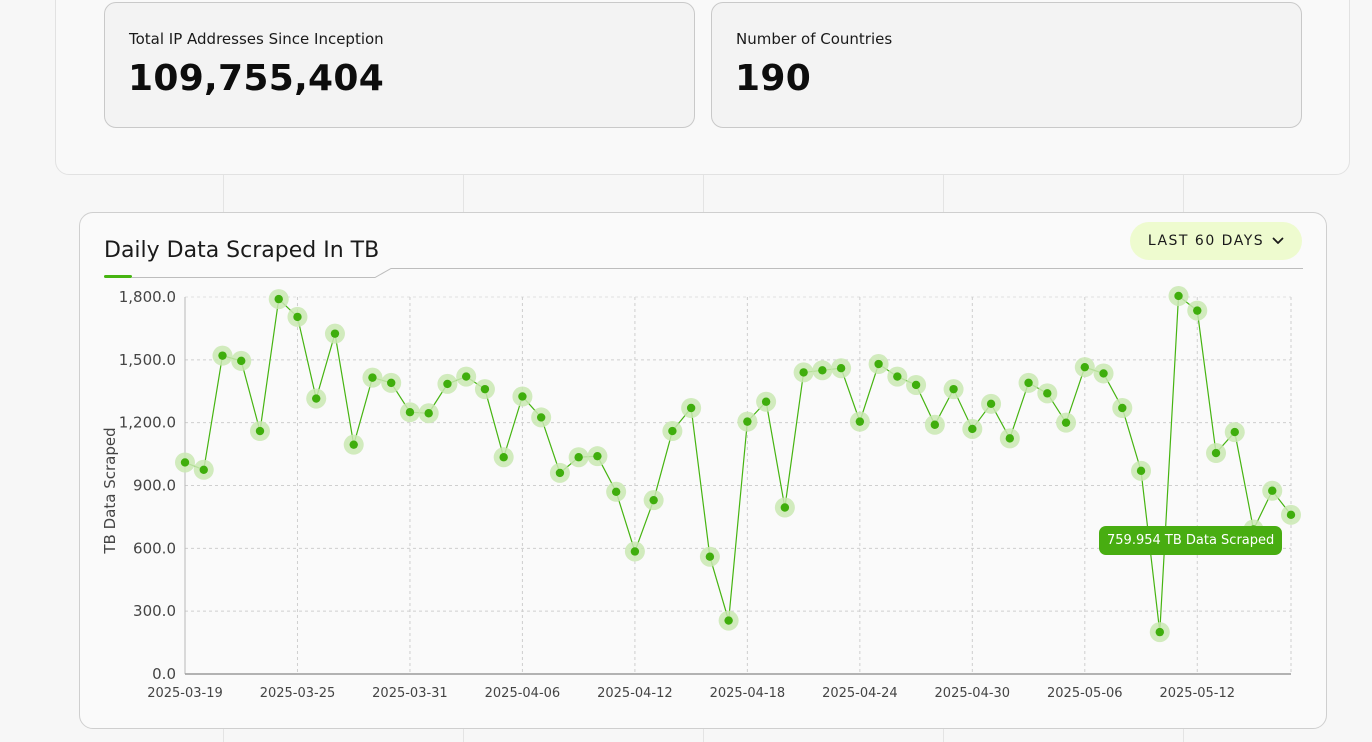 This screenshot has height=742, width=1372. I want to click on chart-title: Daily Data Scraped In TB, so click(242, 250).